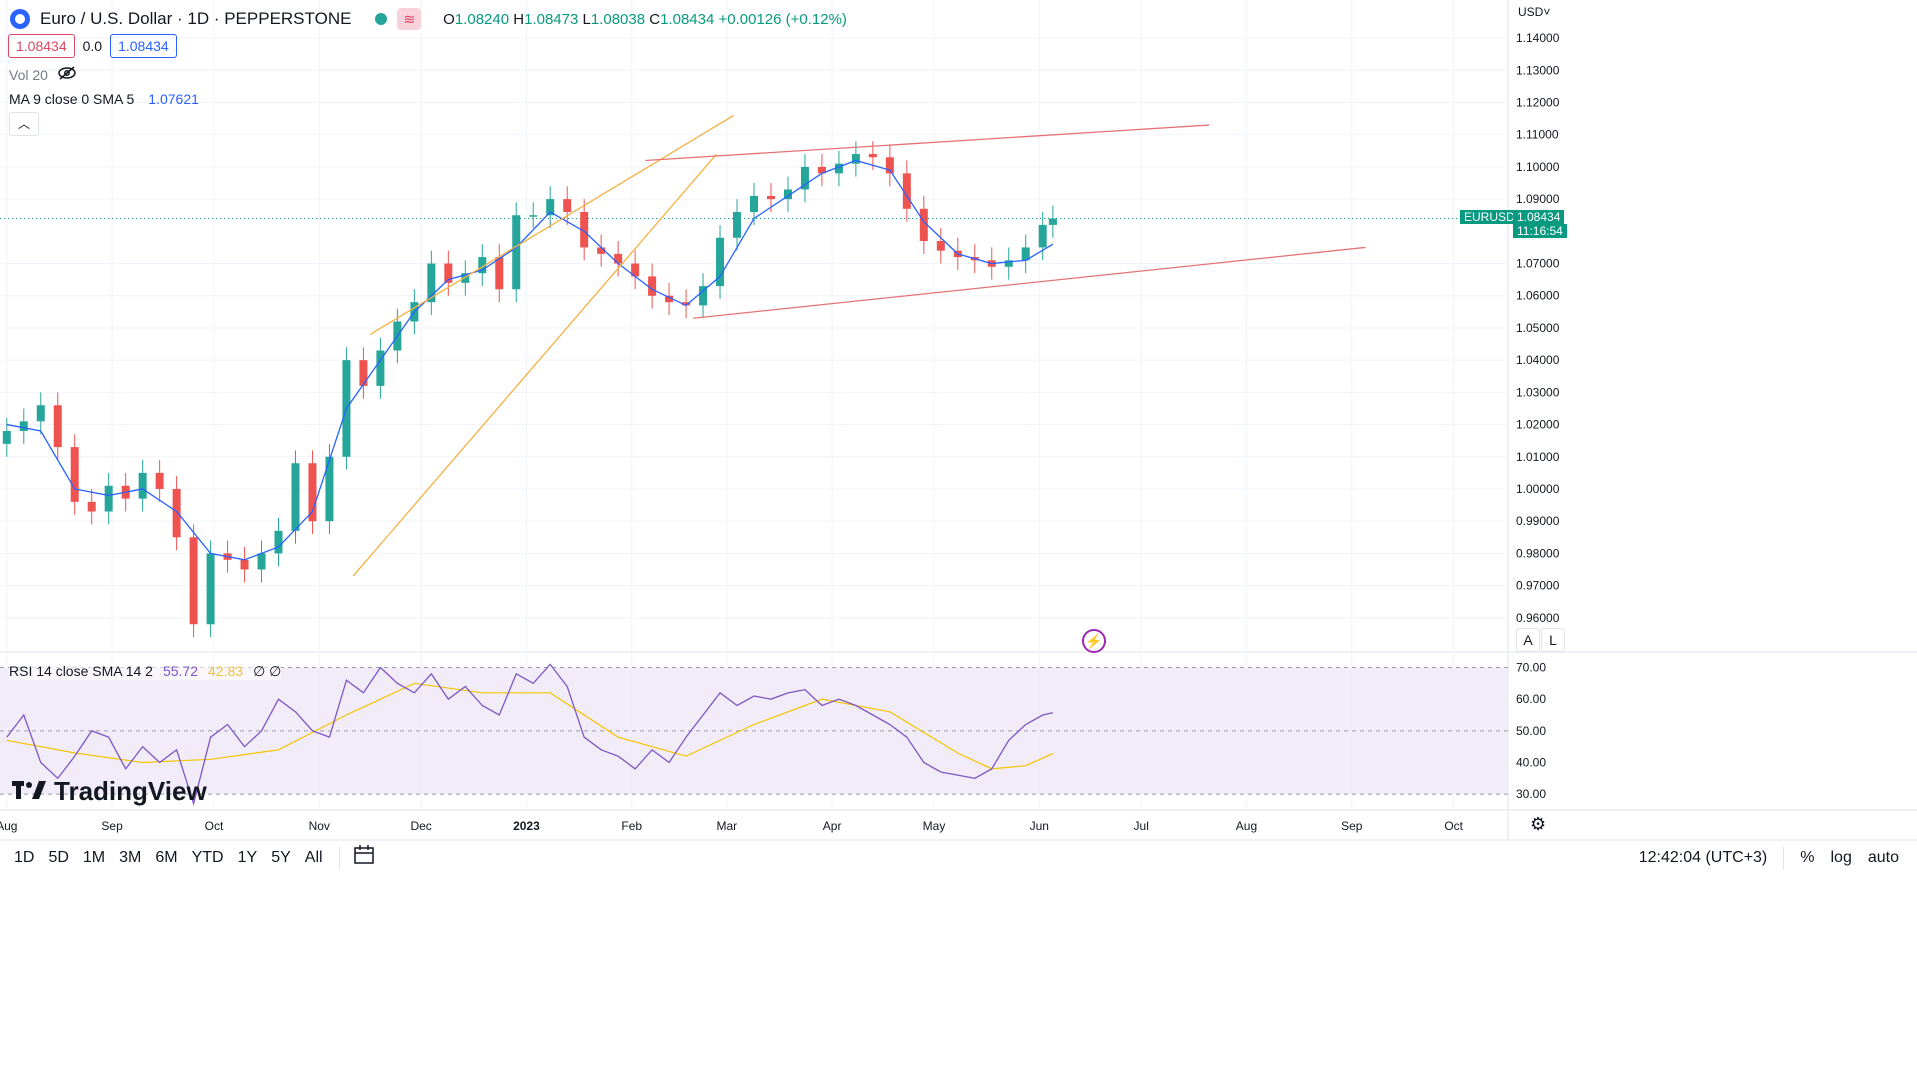 The image size is (1917, 1075). What do you see at coordinates (530, 735) in the screenshot?
I see `rsi-line` at bounding box center [530, 735].